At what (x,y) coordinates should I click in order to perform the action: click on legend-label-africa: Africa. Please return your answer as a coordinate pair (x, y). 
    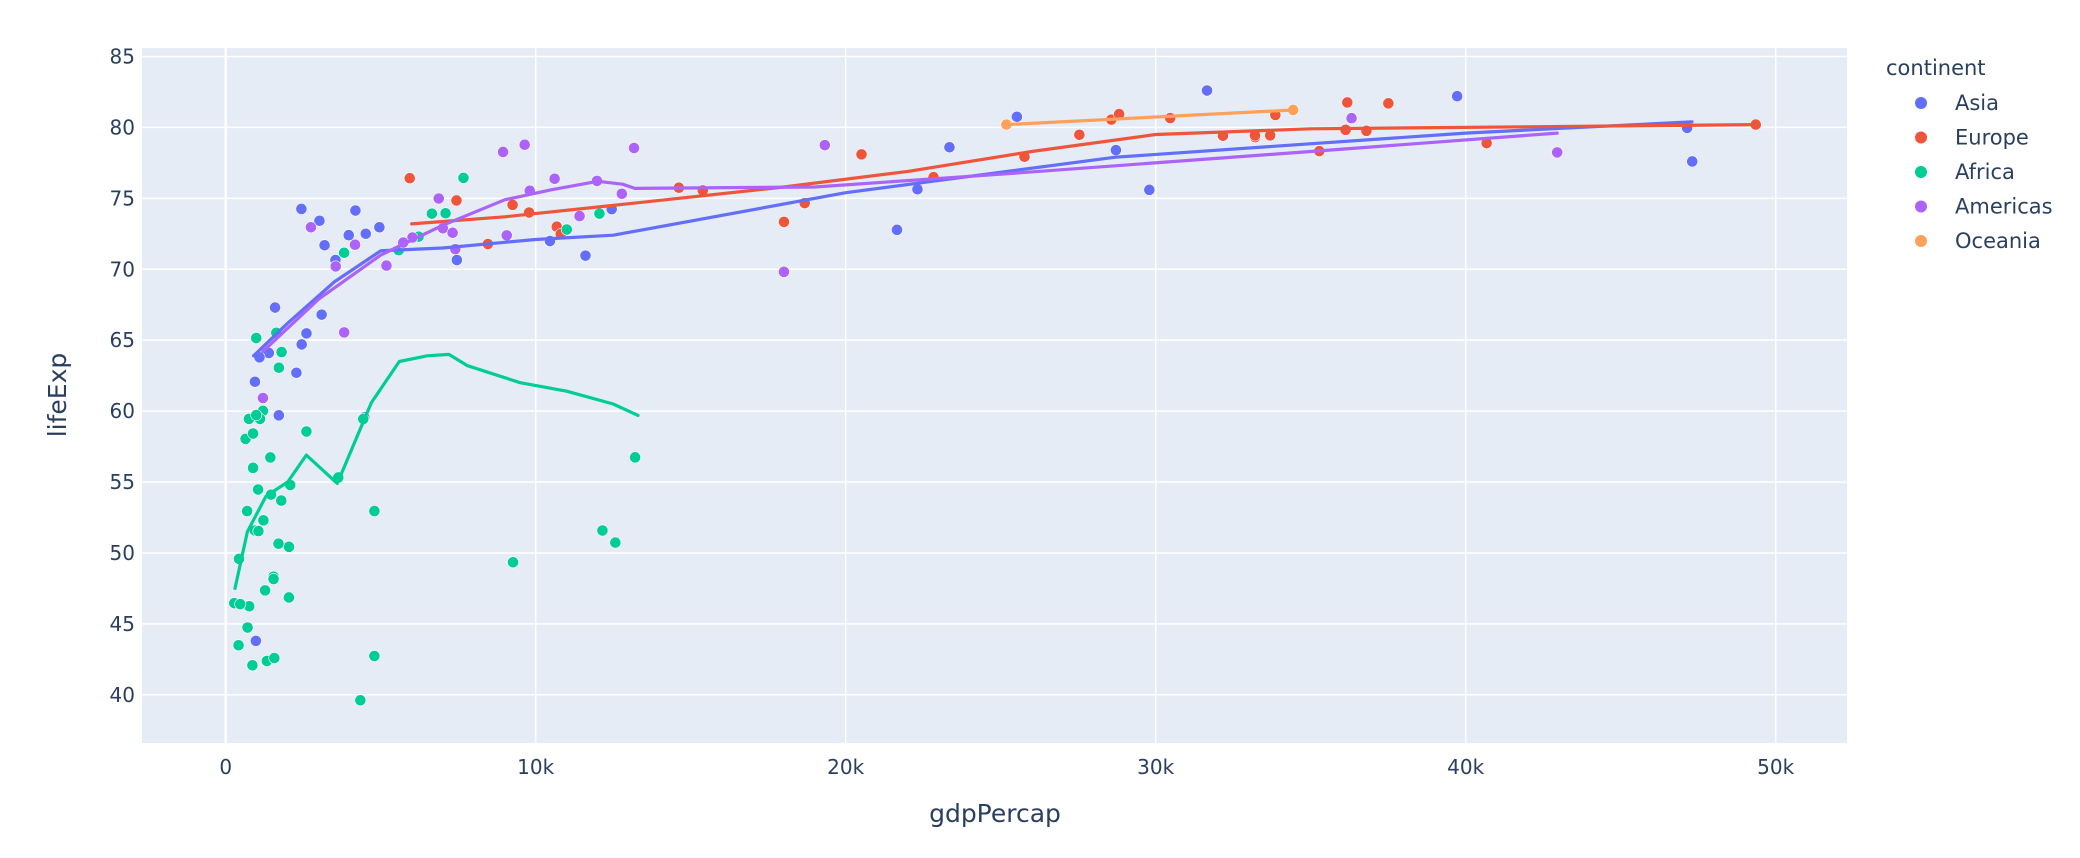
    Looking at the image, I should click on (1985, 172).